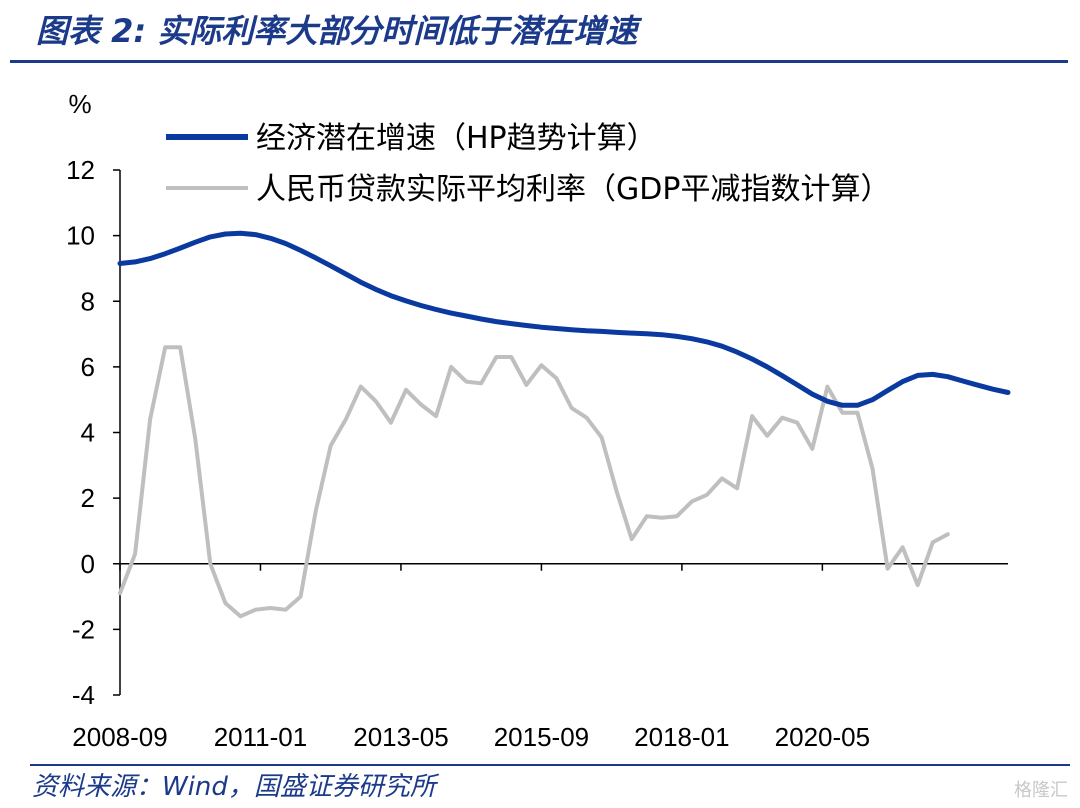 The height and width of the screenshot is (808, 1080). I want to click on y-tick-label: -4, so click(83, 695).